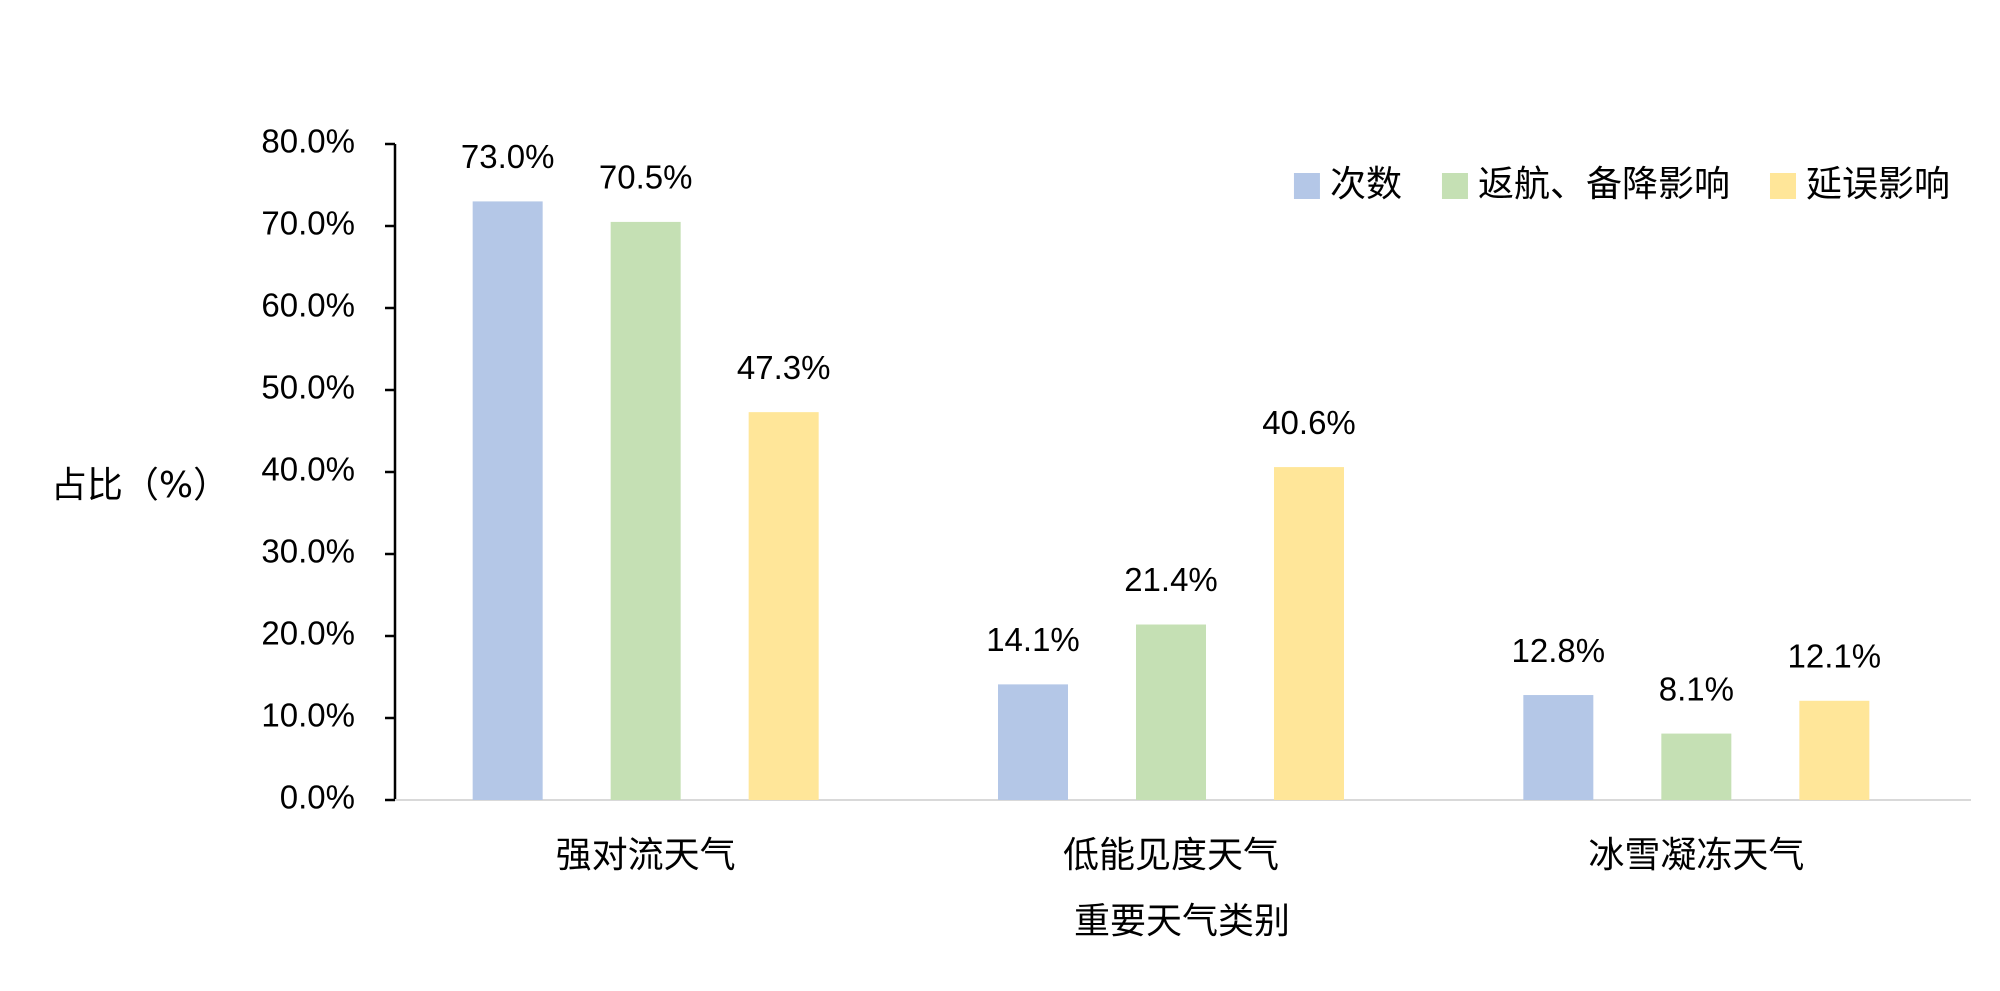 This screenshot has height=991, width=2000. I want to click on y-tick-label: 60.0%, so click(308, 305).